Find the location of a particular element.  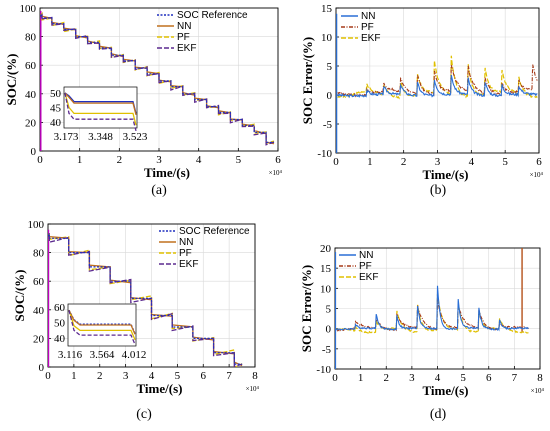

panel-b-xtick-label: 3 is located at coordinates (438, 162).